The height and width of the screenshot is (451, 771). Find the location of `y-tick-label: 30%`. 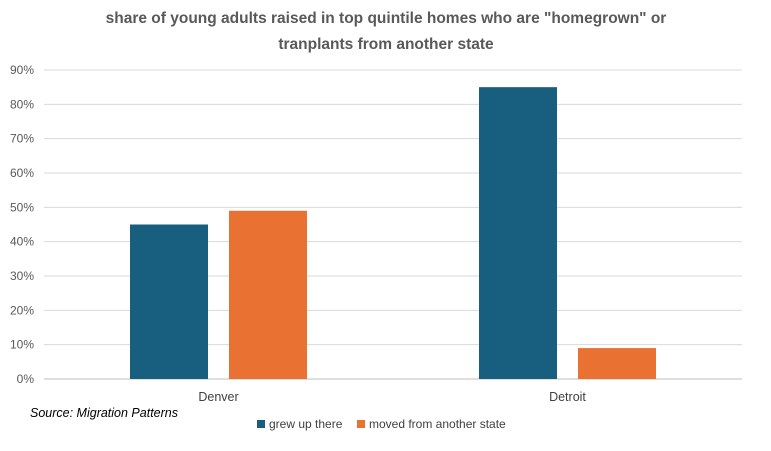

y-tick-label: 30% is located at coordinates (22, 276).